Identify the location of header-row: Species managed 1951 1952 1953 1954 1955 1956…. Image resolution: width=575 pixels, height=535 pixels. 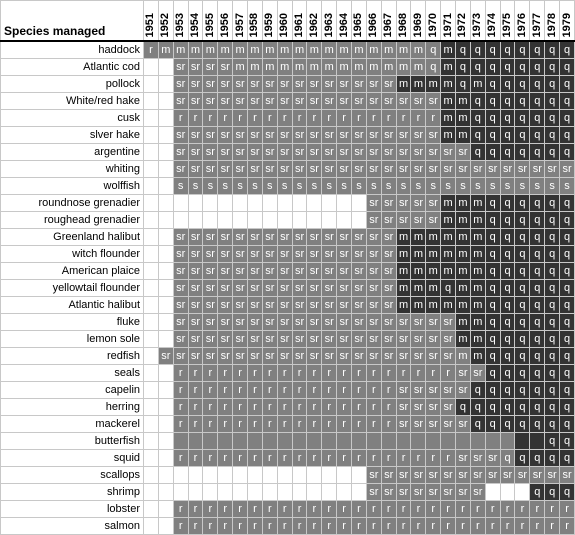
(287, 21).